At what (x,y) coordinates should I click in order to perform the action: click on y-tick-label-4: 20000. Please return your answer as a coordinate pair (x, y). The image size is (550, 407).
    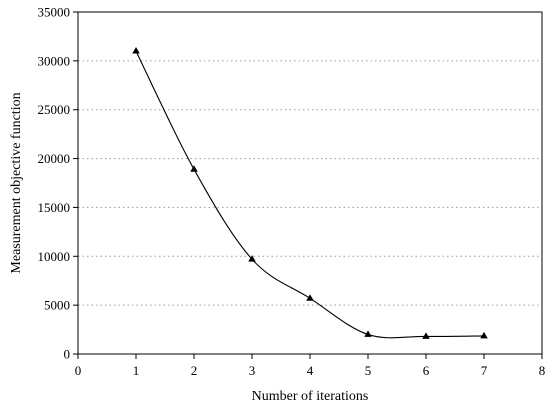
    Looking at the image, I should click on (54, 158).